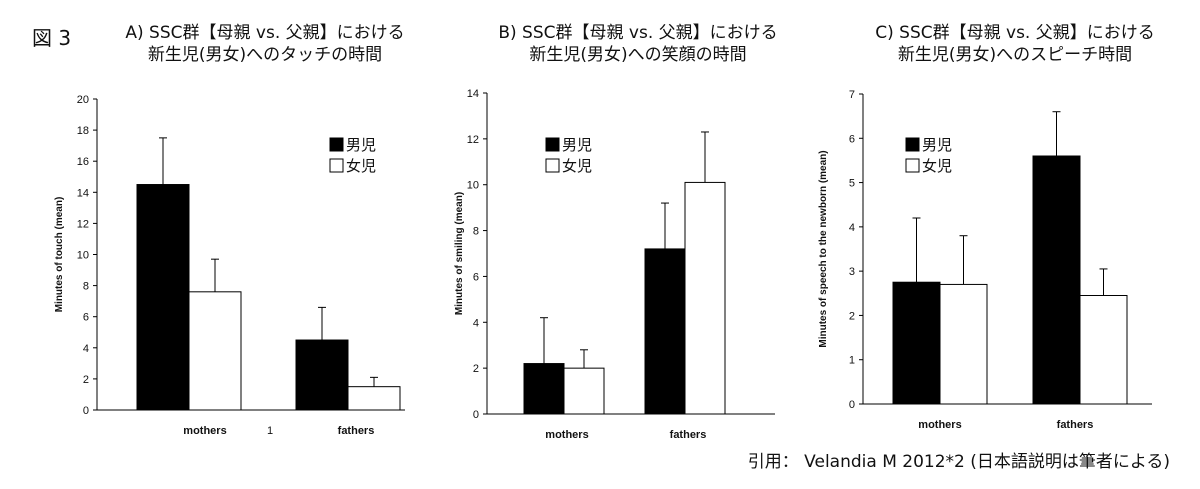 This screenshot has width=1200, height=489. I want to click on chart-title-line: C) SSC群【母親 vs. 父親】における, so click(1015, 33).